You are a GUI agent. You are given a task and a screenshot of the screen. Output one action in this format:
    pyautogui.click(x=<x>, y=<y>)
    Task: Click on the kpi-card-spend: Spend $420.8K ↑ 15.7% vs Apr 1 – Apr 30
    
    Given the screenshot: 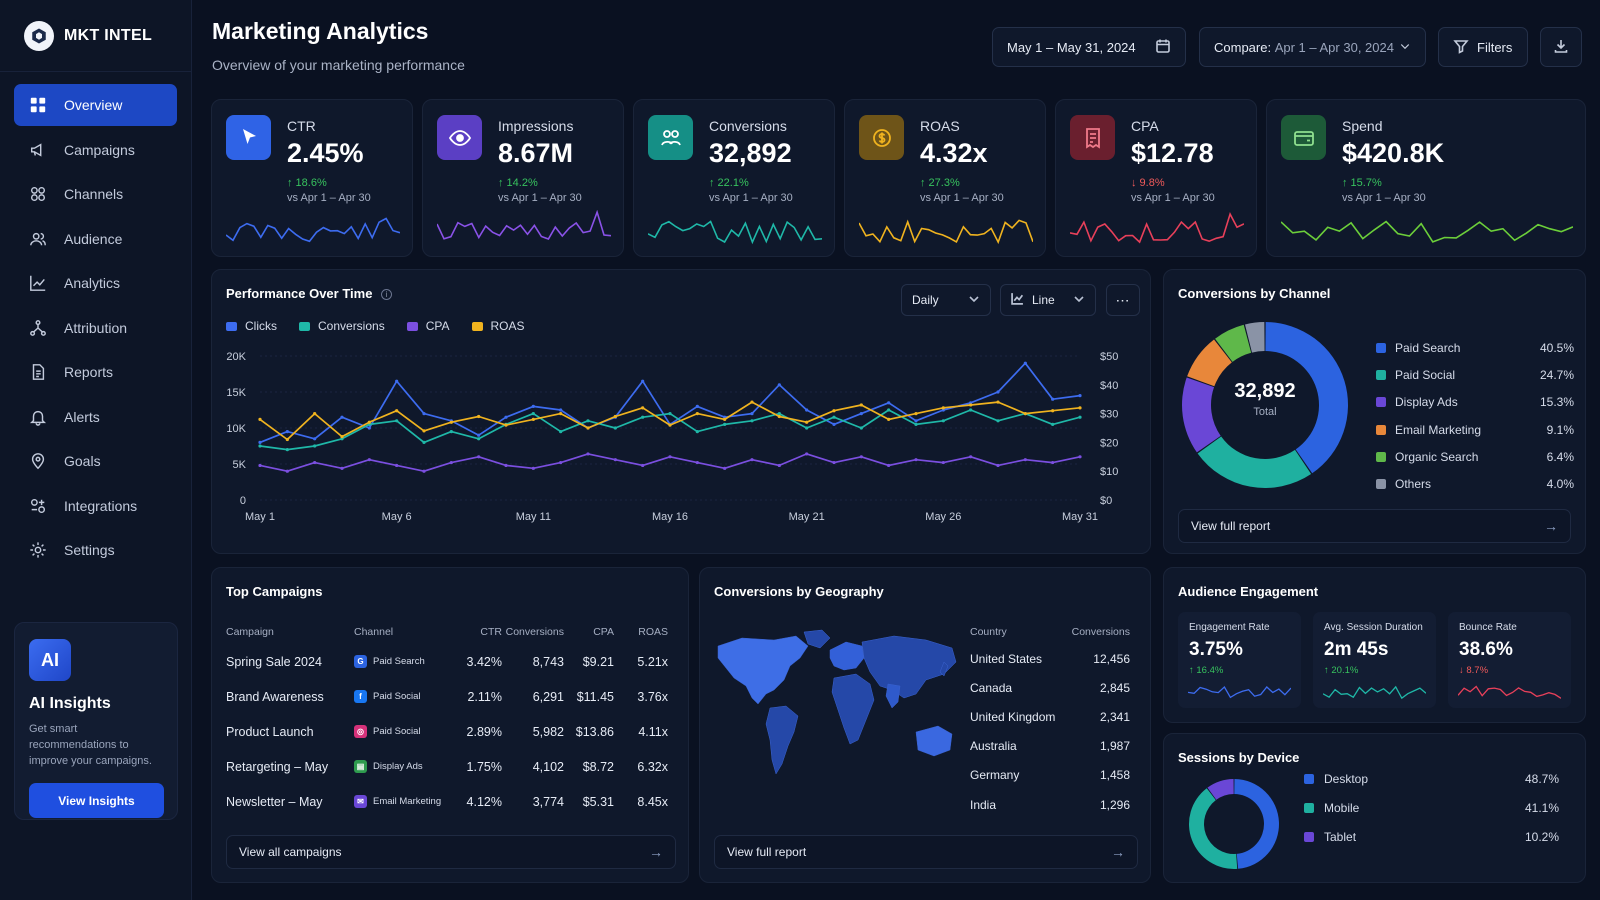 What is the action you would take?
    pyautogui.click(x=1426, y=178)
    